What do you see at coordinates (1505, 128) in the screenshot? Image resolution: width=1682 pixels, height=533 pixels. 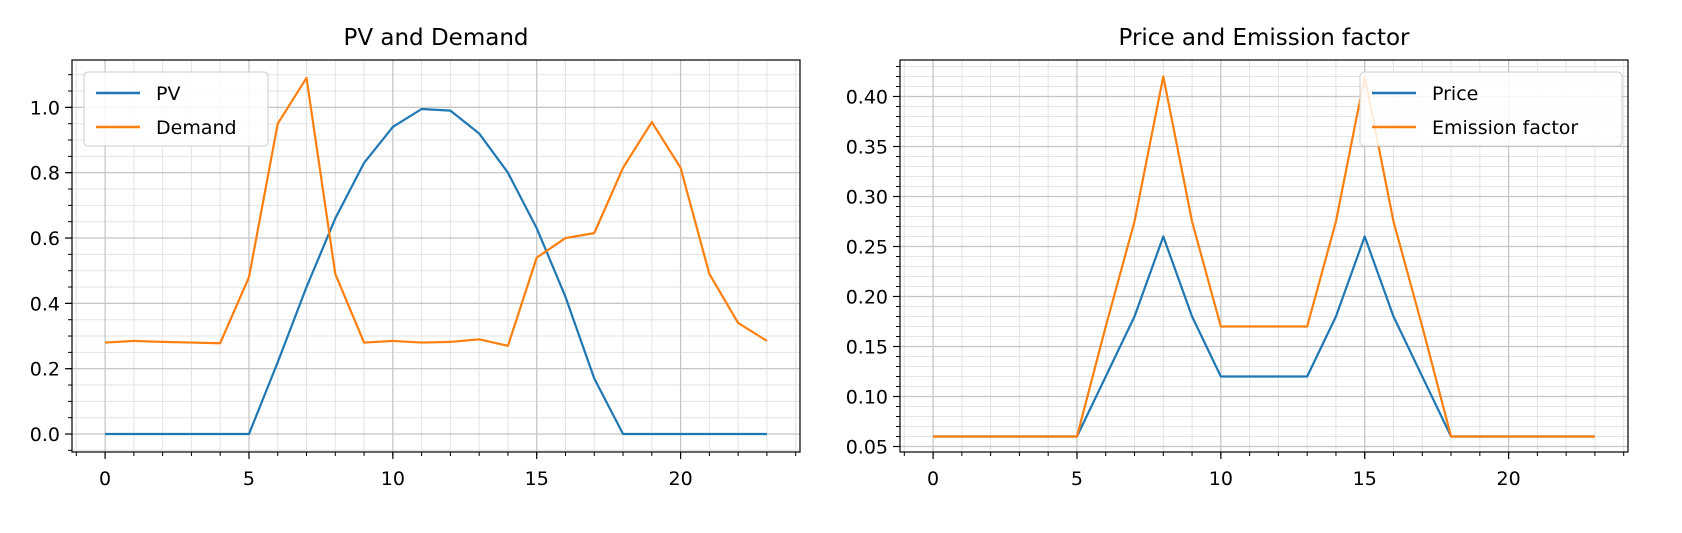 I see `legend-label: Emission factor` at bounding box center [1505, 128].